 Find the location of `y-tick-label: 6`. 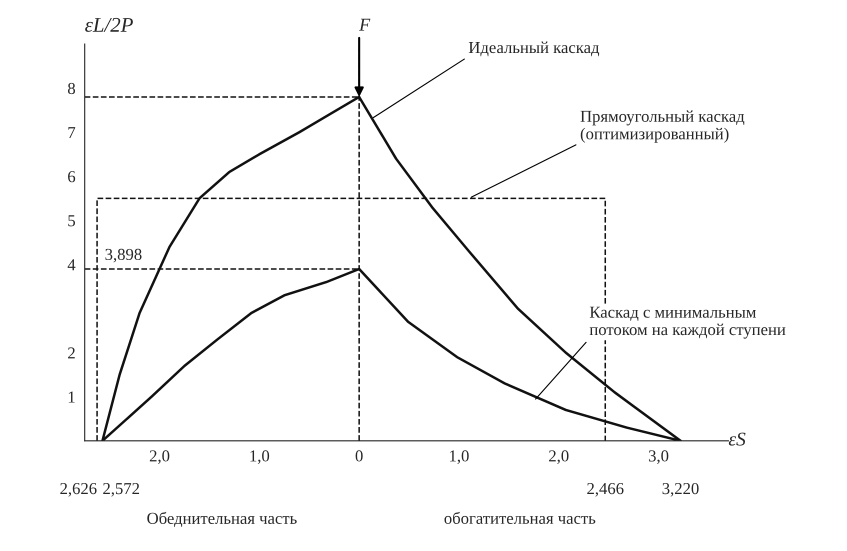

y-tick-label: 6 is located at coordinates (72, 176).